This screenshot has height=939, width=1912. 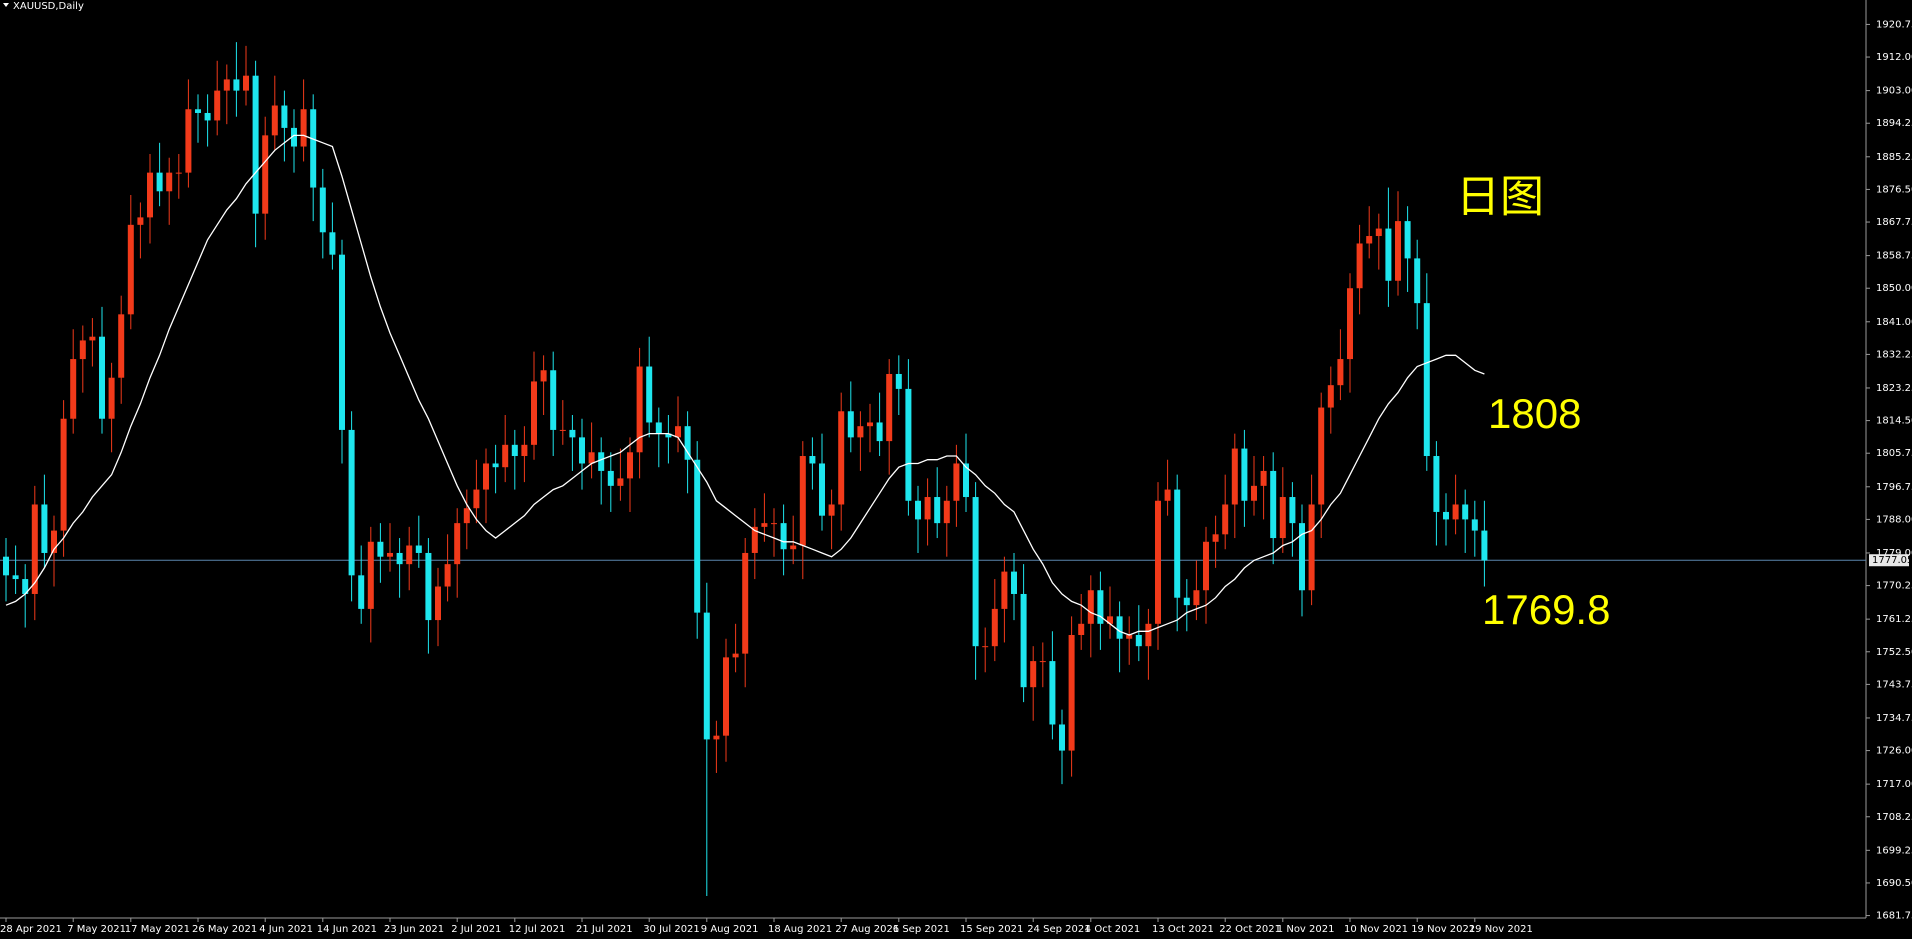 What do you see at coordinates (1894, 354) in the screenshot?
I see `y-tick-label: 1832.25` at bounding box center [1894, 354].